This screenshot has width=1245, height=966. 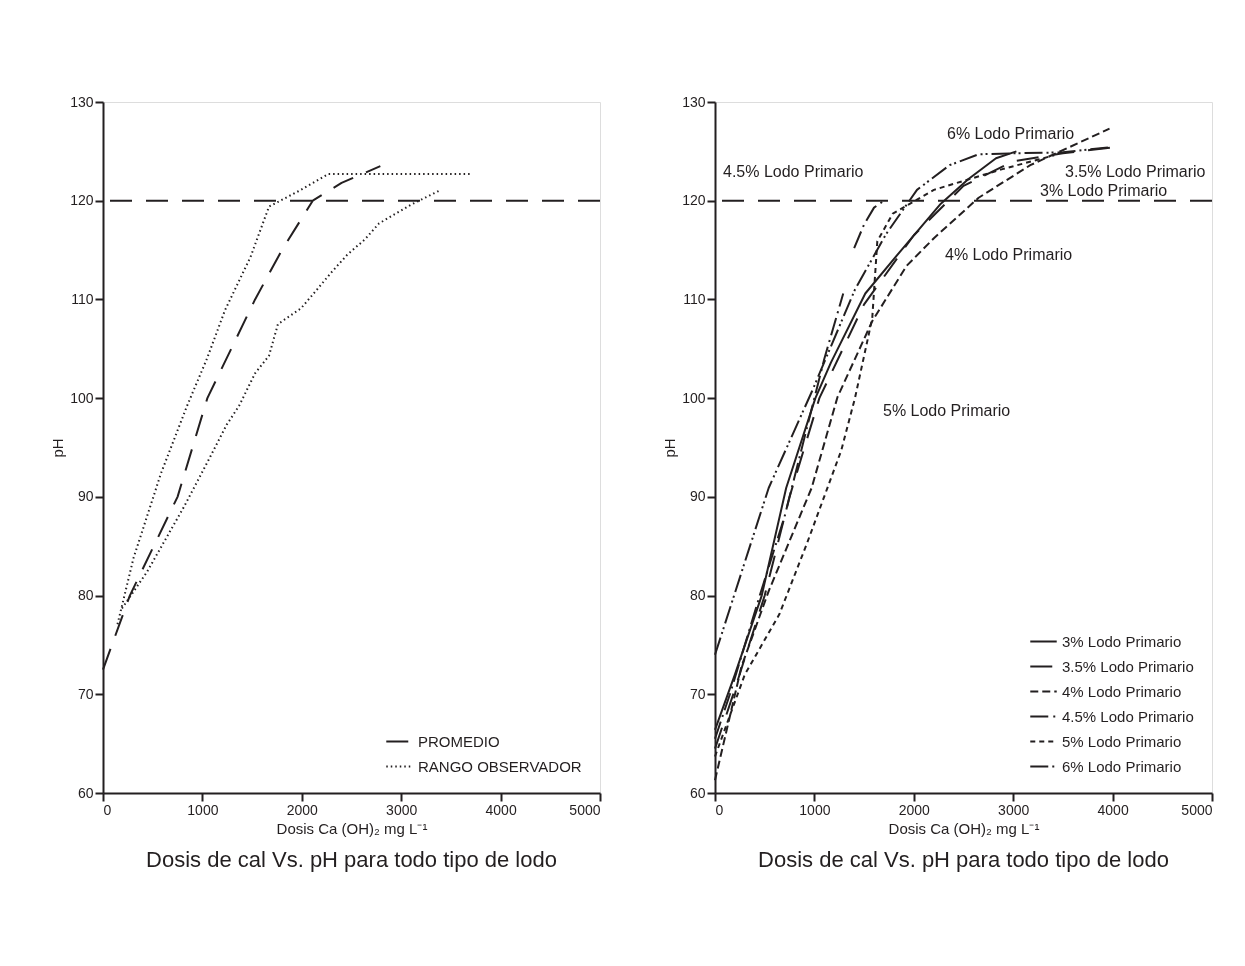 I want to click on annotation: 3.5% Lodo Primario, so click(x=1135, y=171).